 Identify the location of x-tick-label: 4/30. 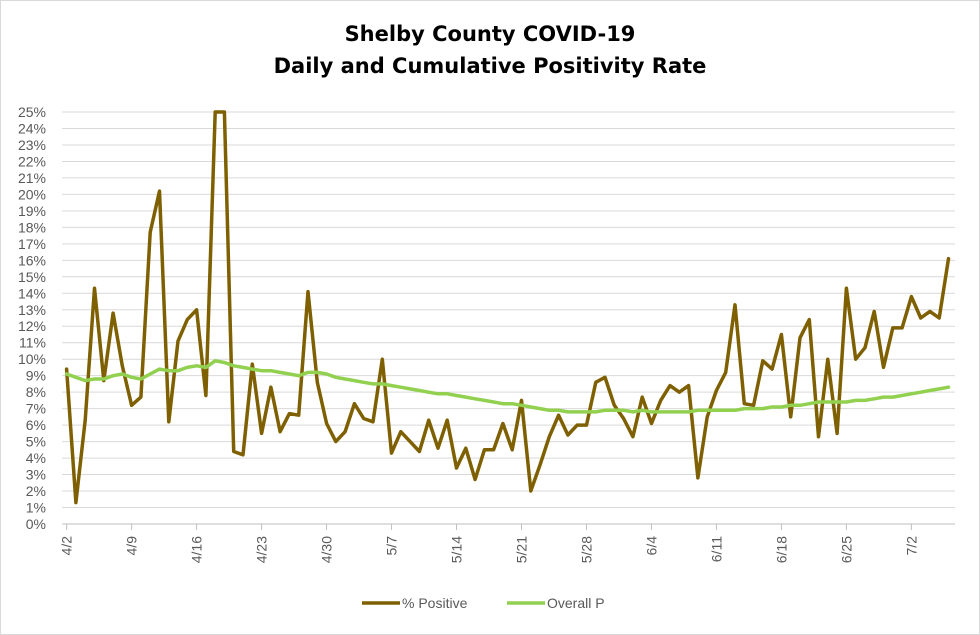
(327, 549).